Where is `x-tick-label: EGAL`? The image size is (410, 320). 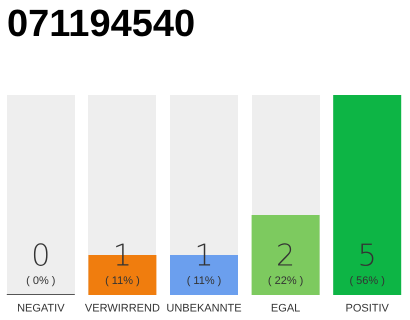 x-tick-label: EGAL is located at coordinates (285, 308).